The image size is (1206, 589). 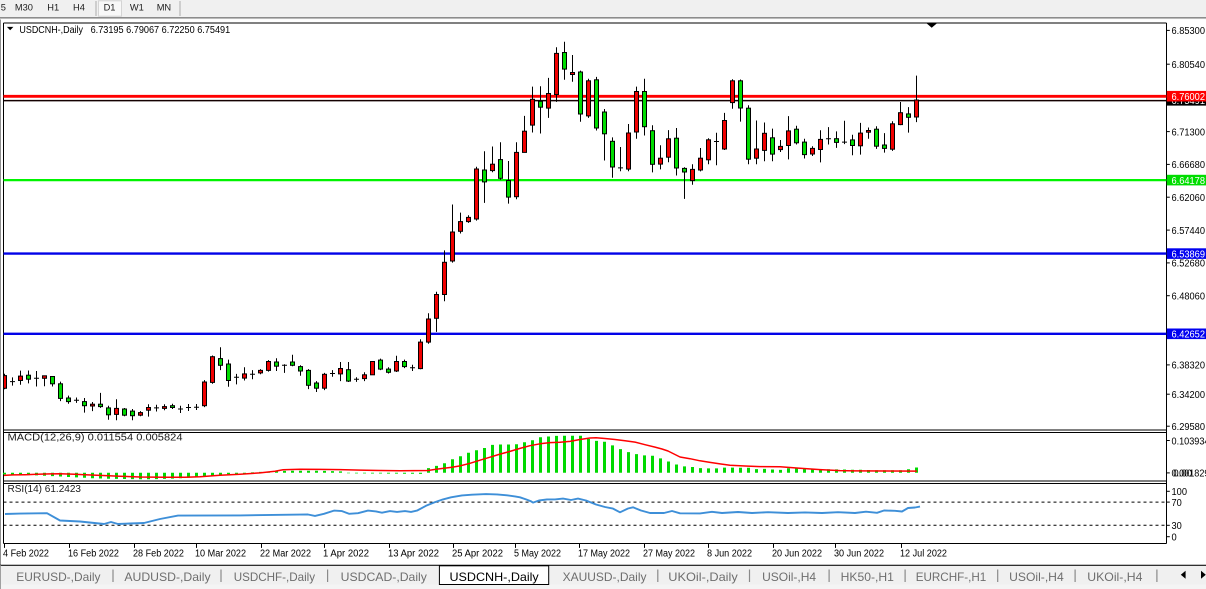 What do you see at coordinates (1189, 231) in the screenshot?
I see `svg-text: 6.57440` at bounding box center [1189, 231].